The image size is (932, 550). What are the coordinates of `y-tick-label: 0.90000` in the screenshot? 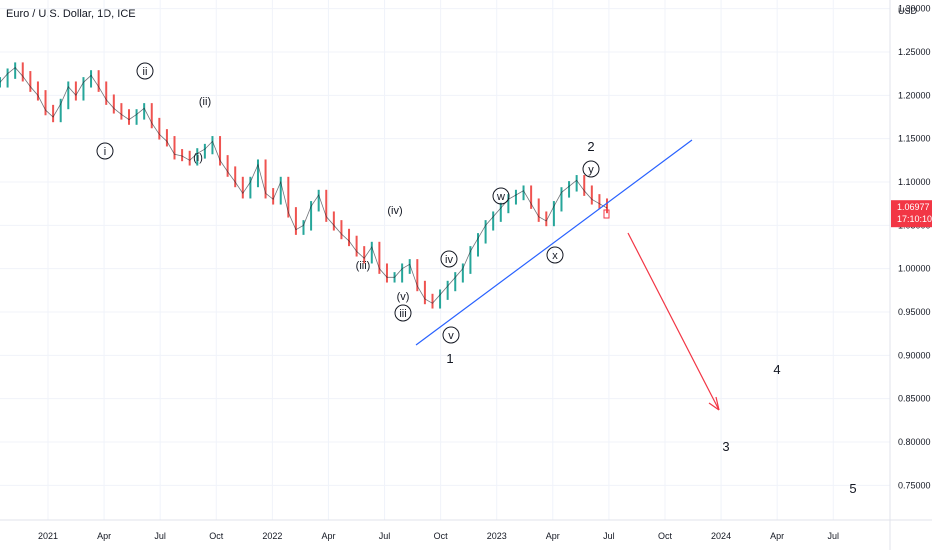 It's located at (914, 355).